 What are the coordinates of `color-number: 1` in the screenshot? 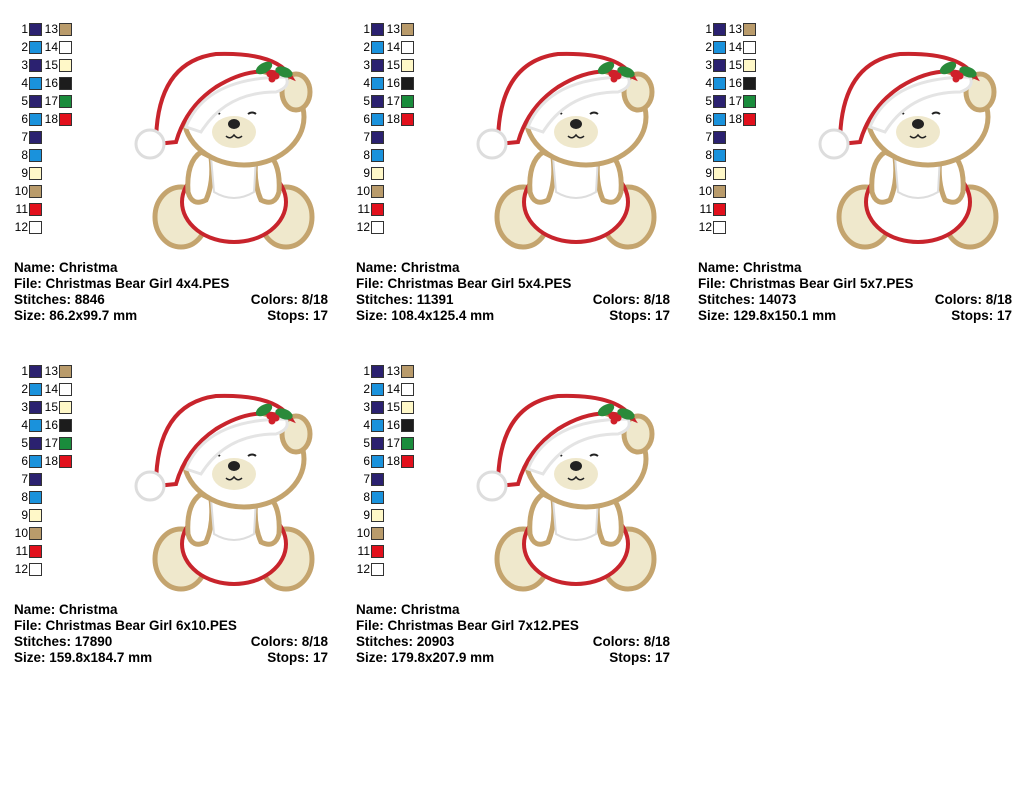 It's located at (366, 29).